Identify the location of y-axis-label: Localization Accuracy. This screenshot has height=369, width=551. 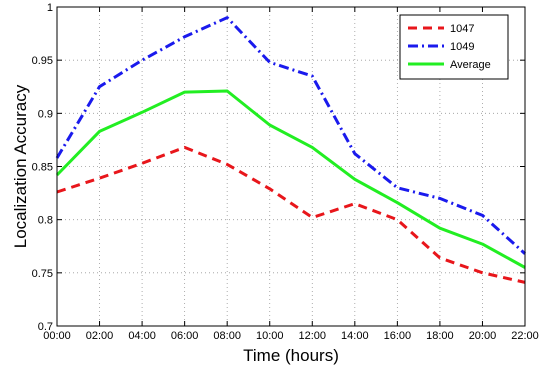
(20, 166).